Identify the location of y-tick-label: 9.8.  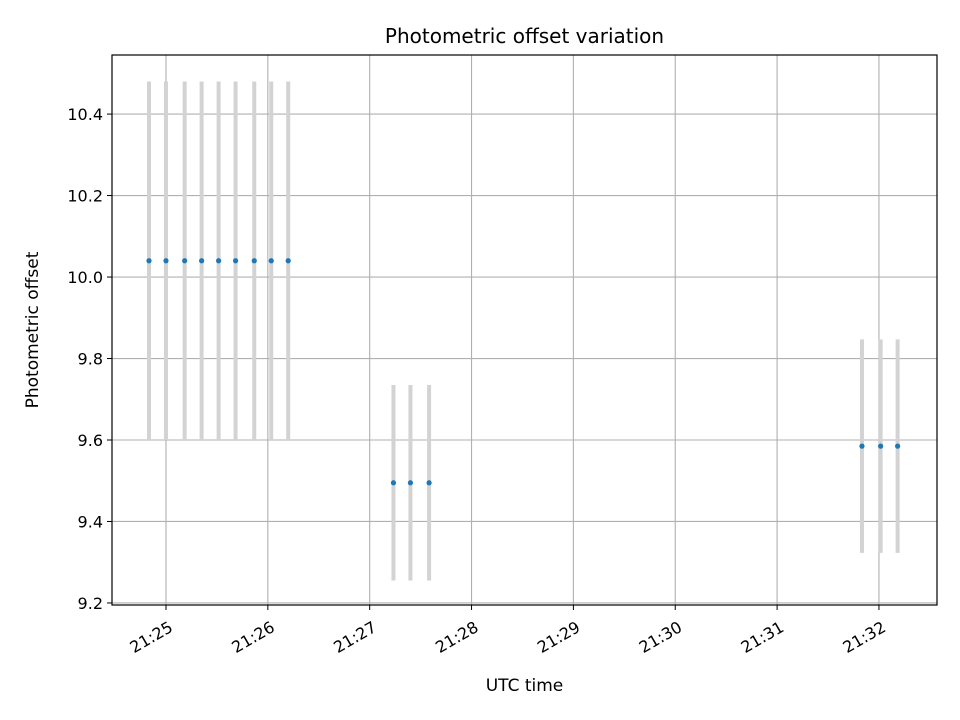
(90, 359).